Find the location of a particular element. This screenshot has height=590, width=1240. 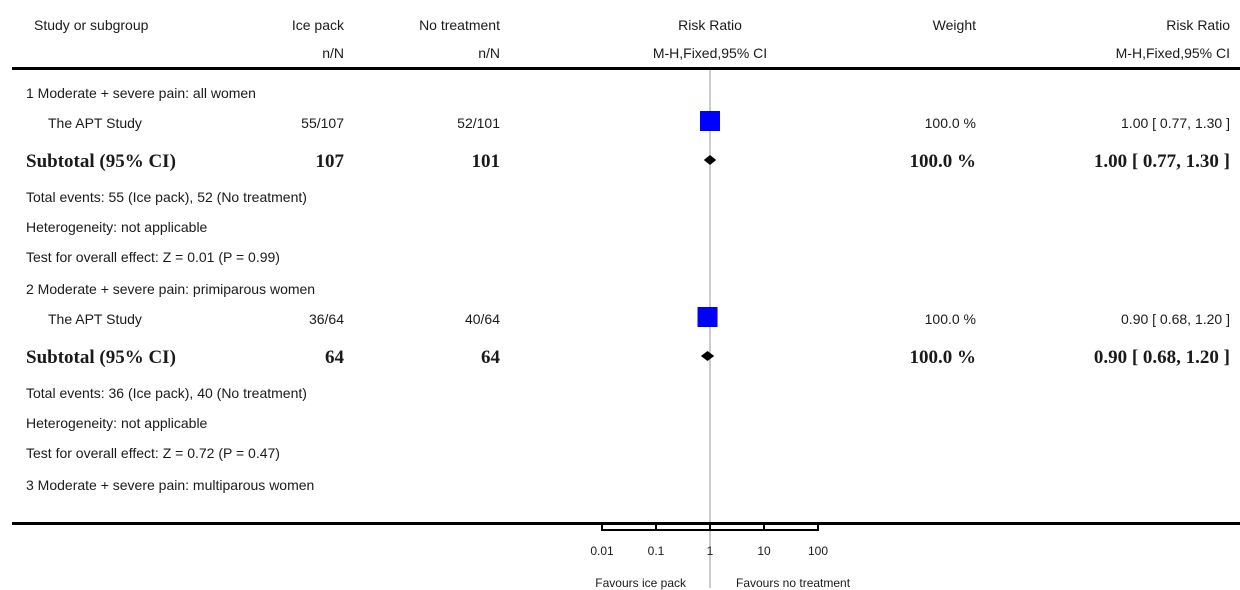

group-1-subtotal-weight: 100.0 % is located at coordinates (943, 161).